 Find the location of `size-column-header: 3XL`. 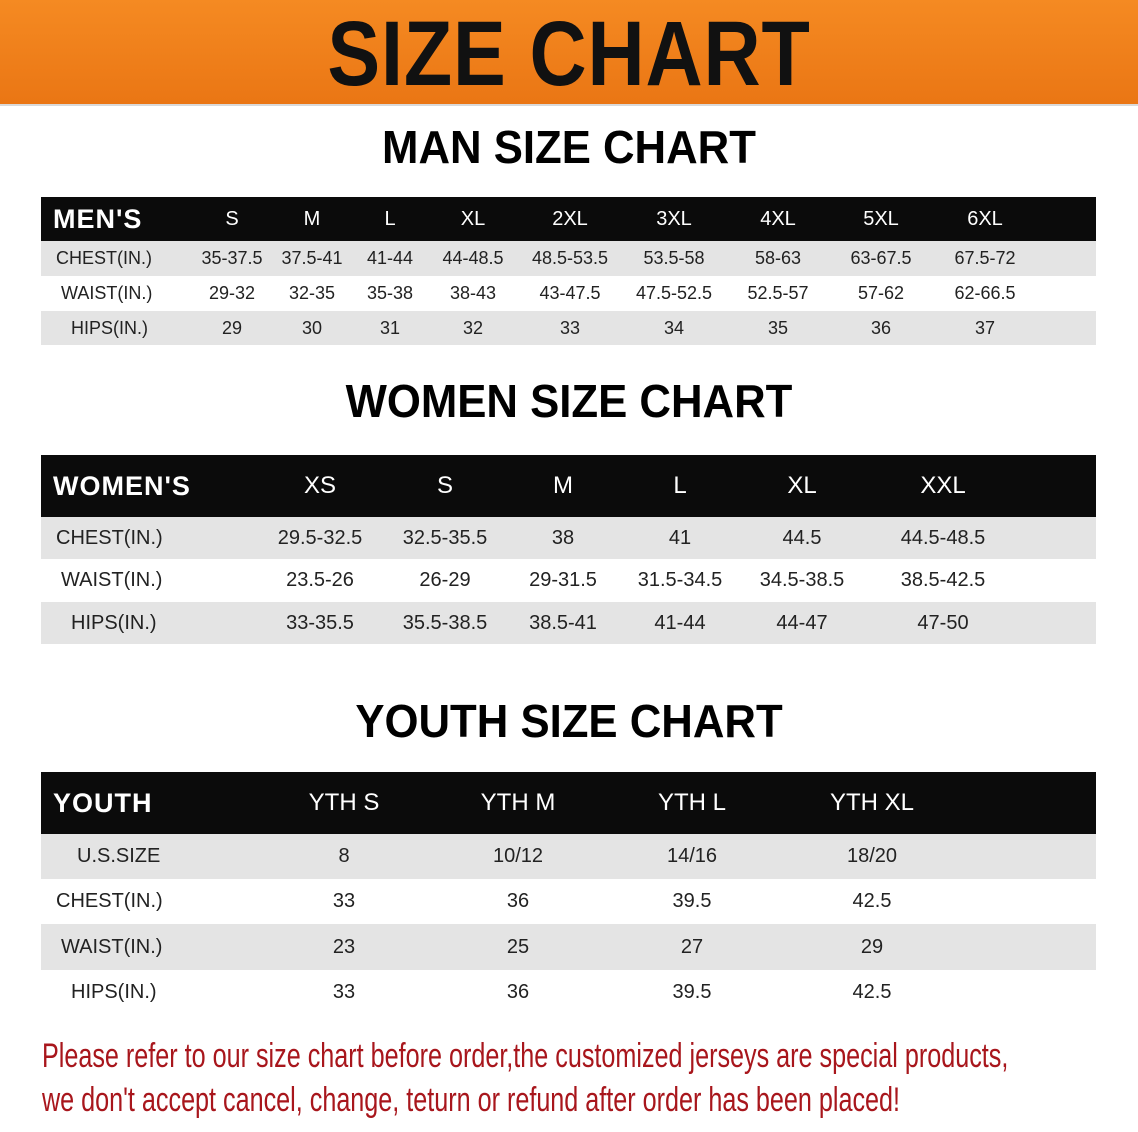

size-column-header: 3XL is located at coordinates (674, 218).